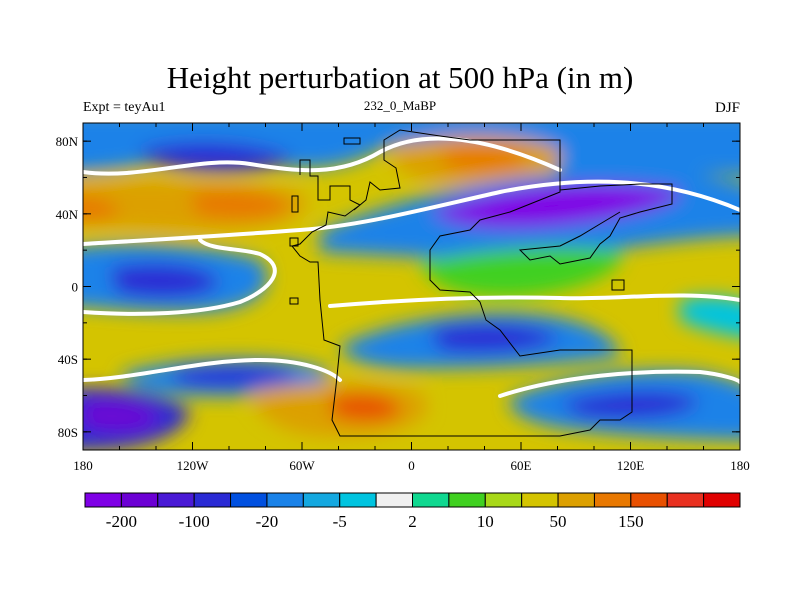 The image size is (800, 600). I want to click on y-tick-label: 40N, so click(67, 214).